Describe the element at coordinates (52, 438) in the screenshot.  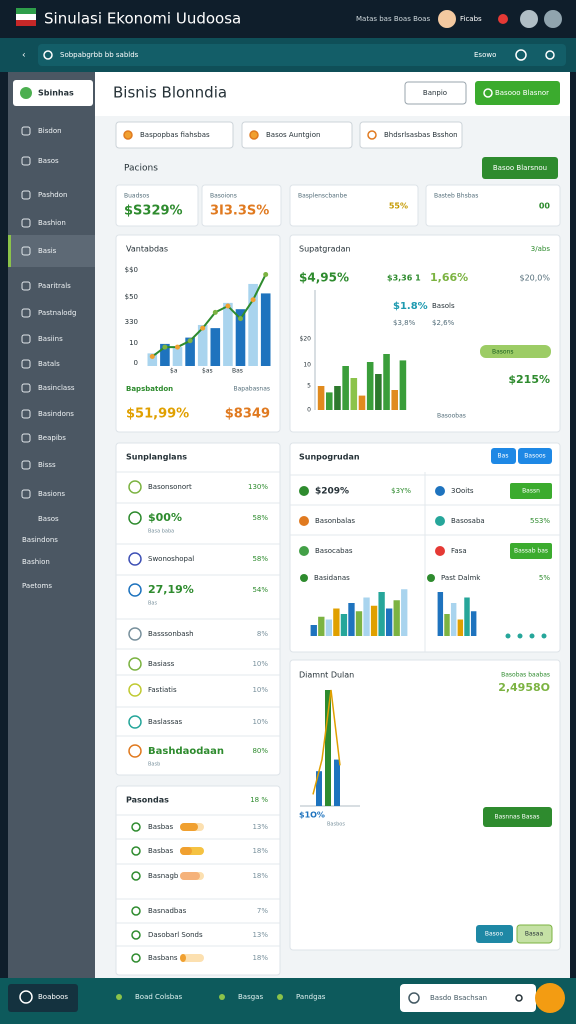
I see `nav-item: Beapibs` at that location.